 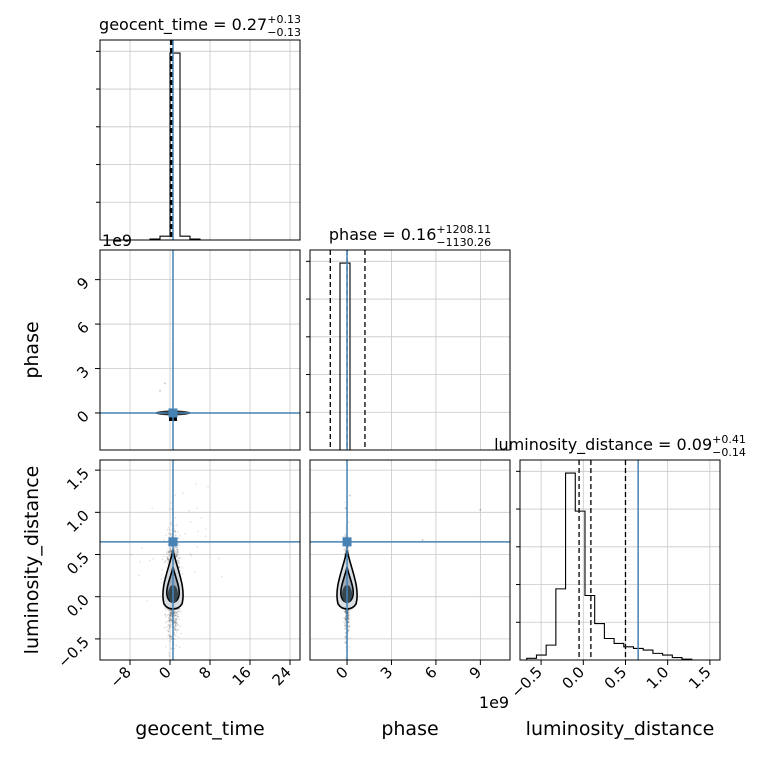 I want to click on y-tick-label: 1.5, so click(x=78, y=479).